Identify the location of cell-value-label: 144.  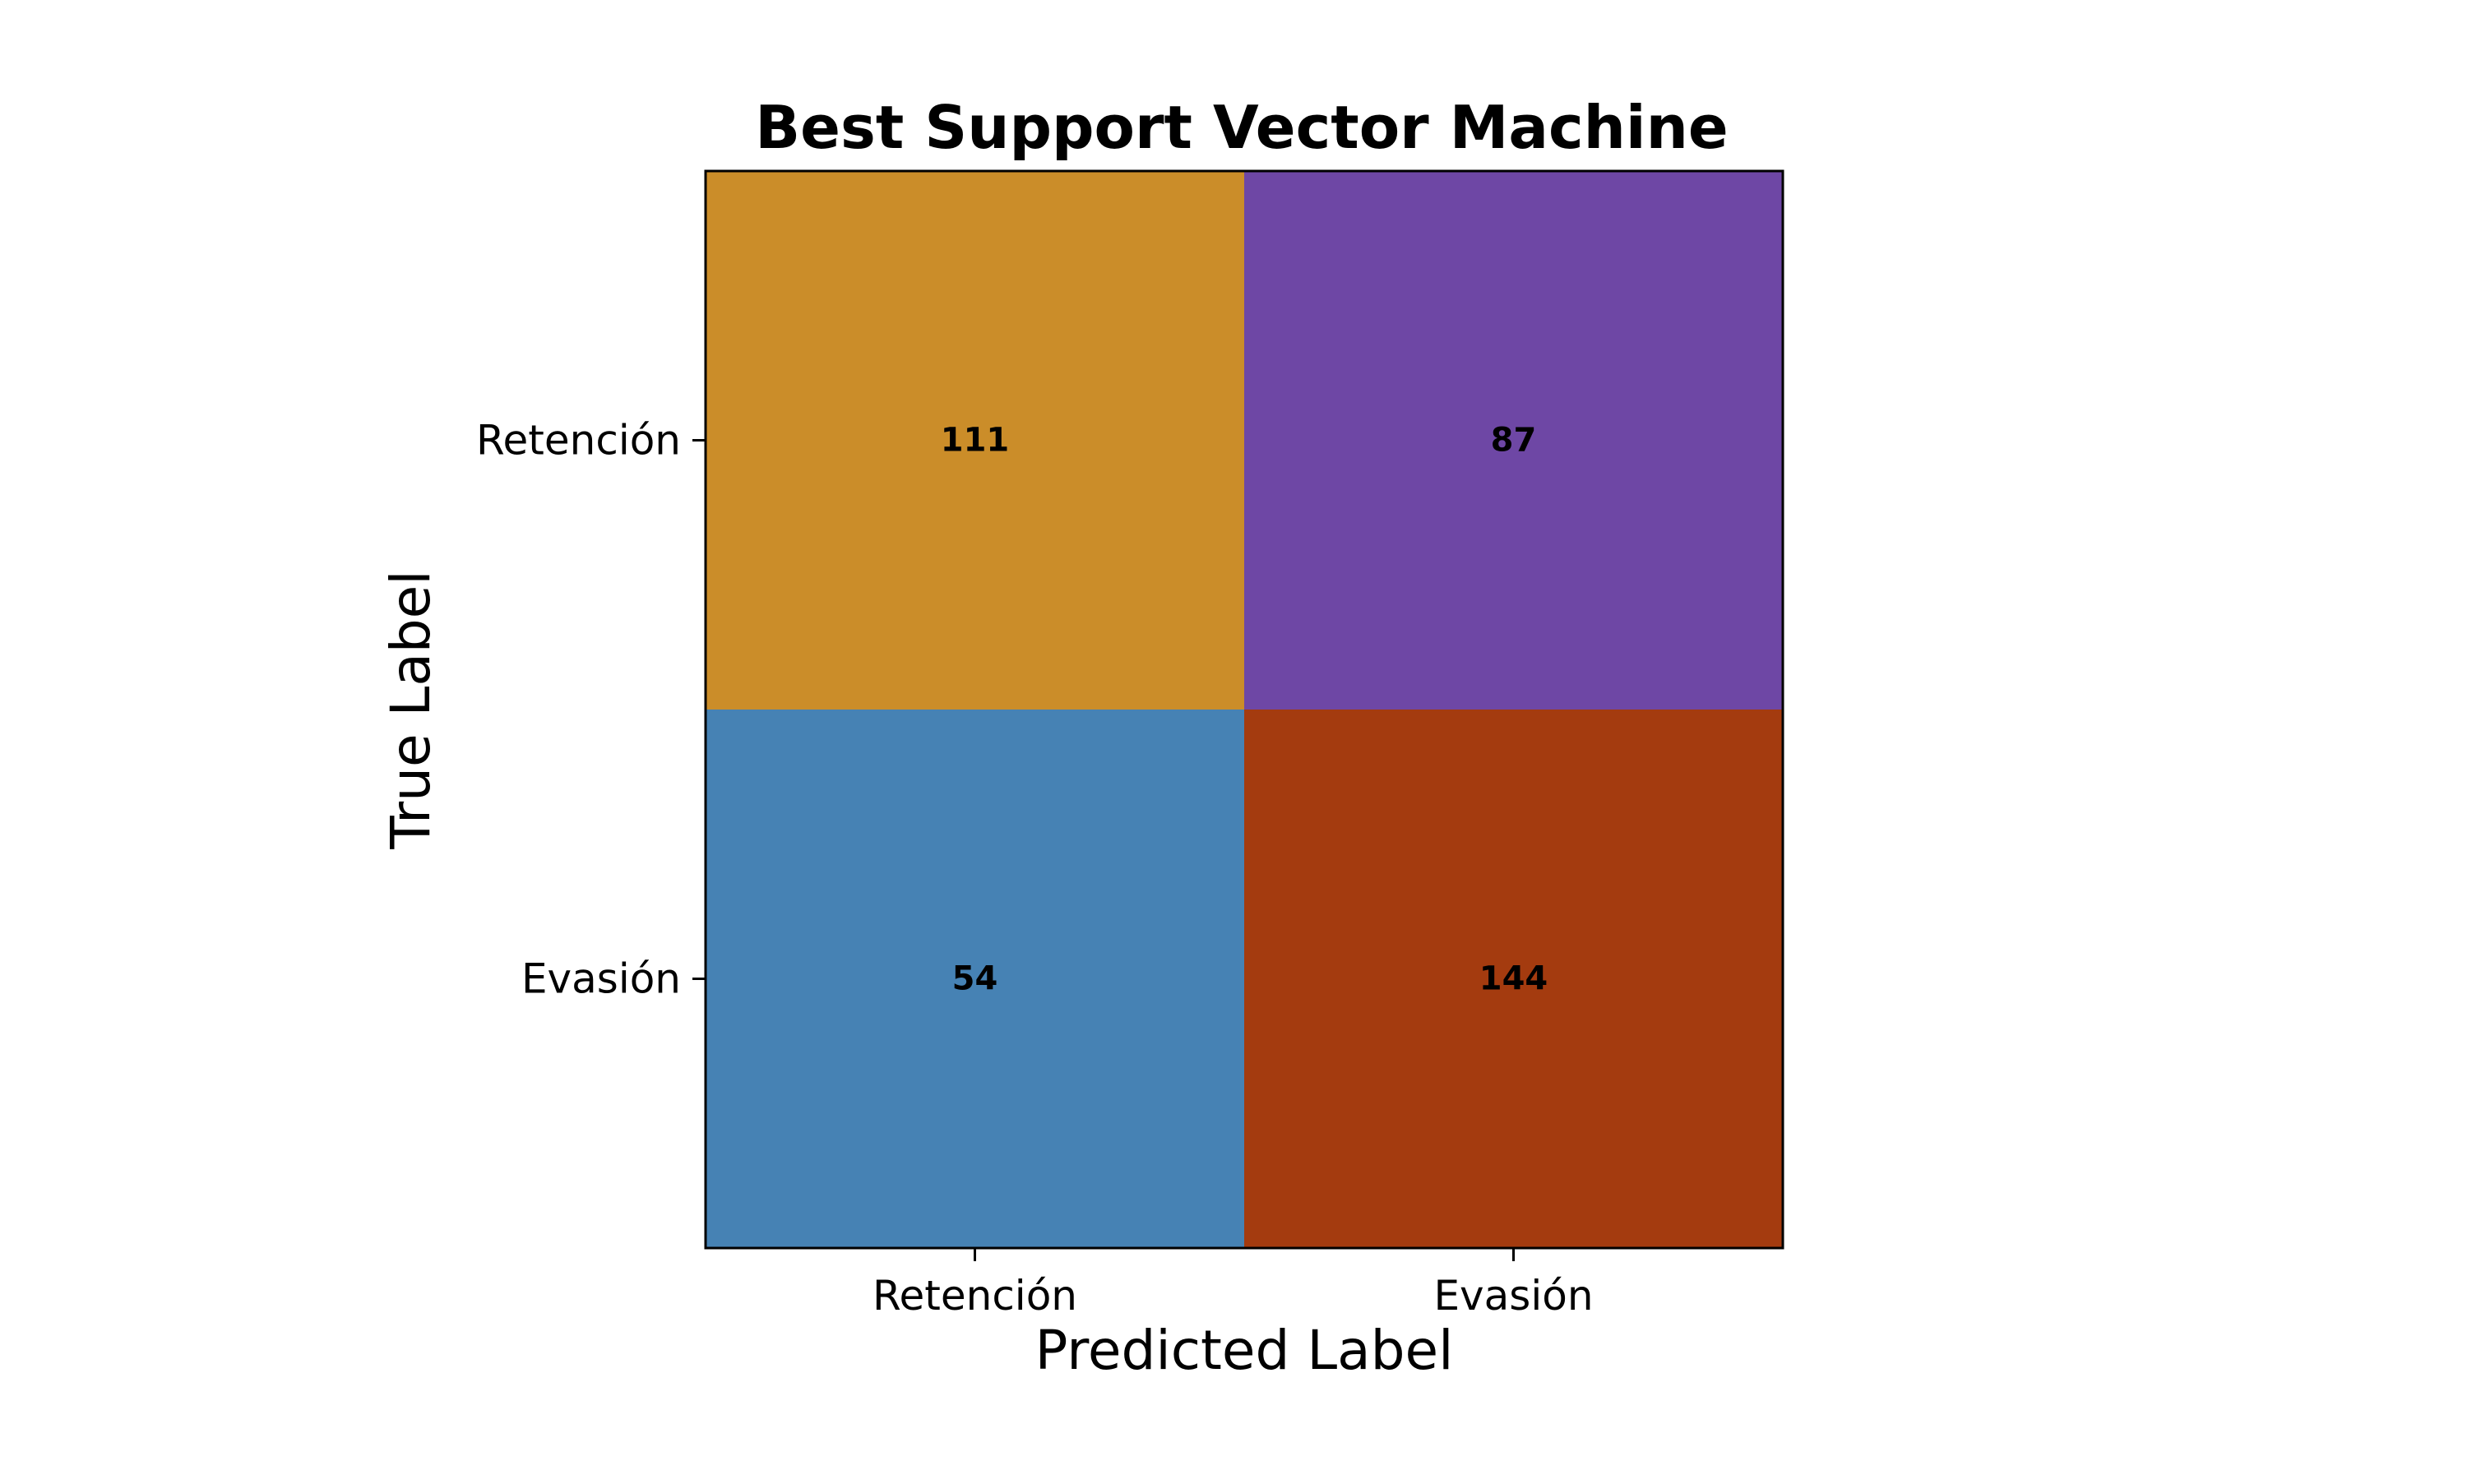
(1513, 979).